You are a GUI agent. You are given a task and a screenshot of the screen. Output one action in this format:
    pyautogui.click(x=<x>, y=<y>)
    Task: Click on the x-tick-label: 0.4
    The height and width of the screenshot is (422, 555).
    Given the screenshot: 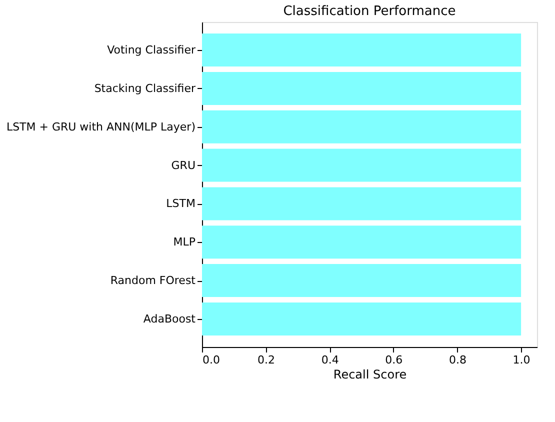 What is the action you would take?
    pyautogui.click(x=330, y=360)
    